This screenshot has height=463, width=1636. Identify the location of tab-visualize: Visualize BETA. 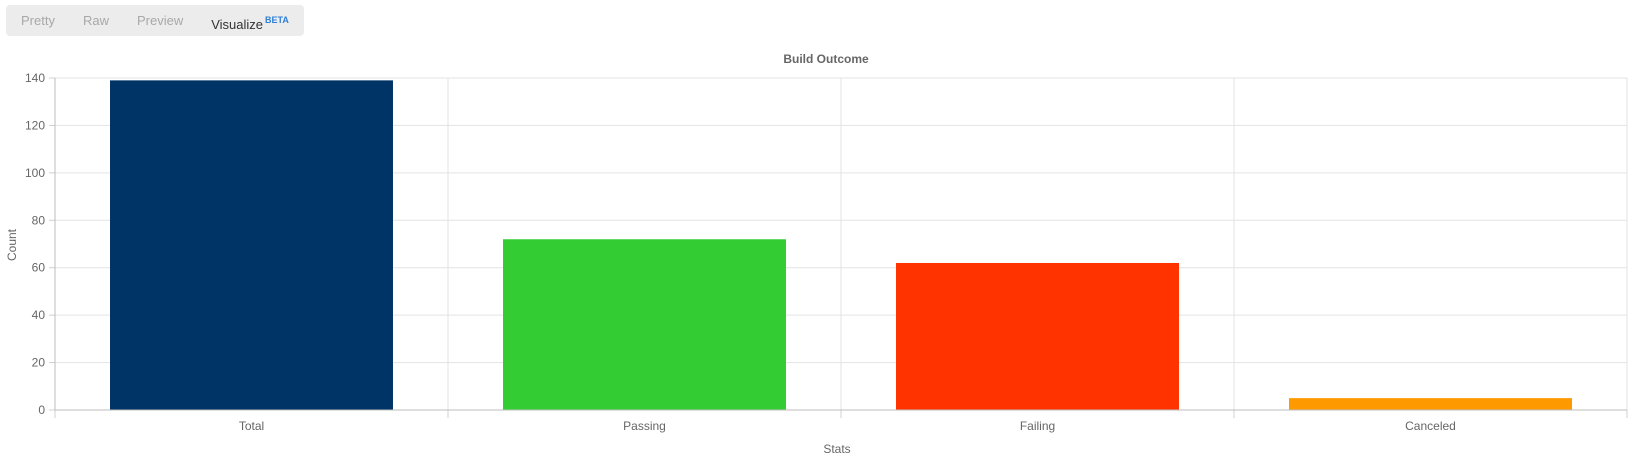
(250, 20).